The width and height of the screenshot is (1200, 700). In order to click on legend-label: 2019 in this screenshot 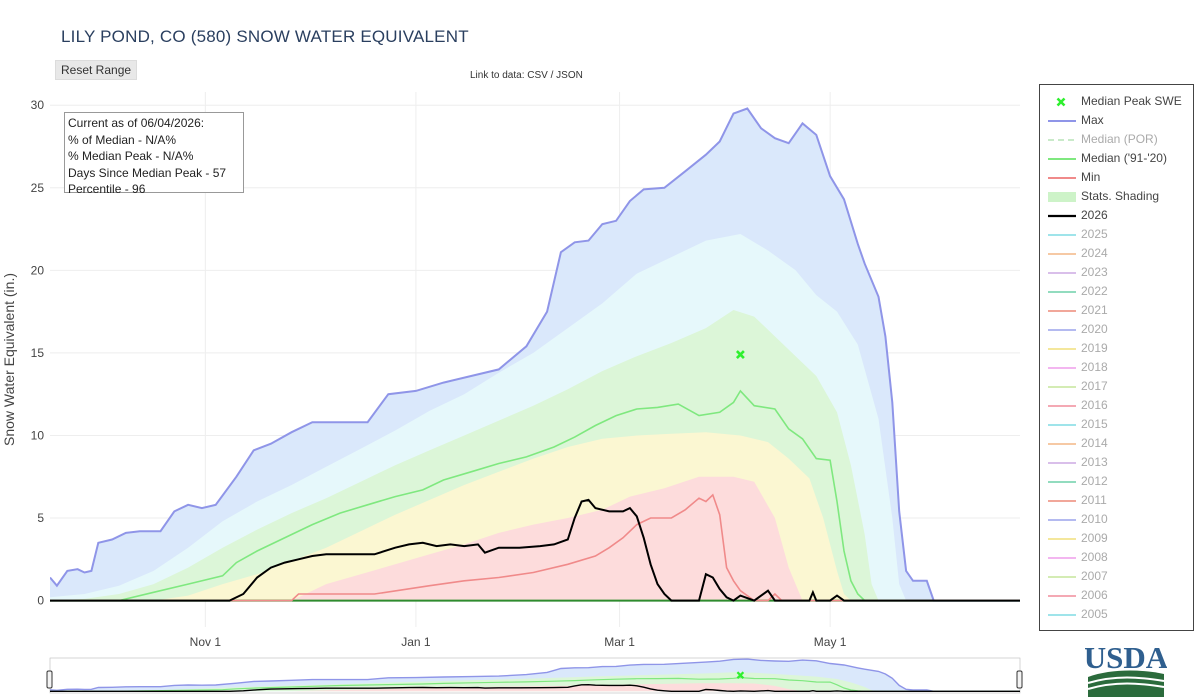, I will do `click(1094, 348)`.